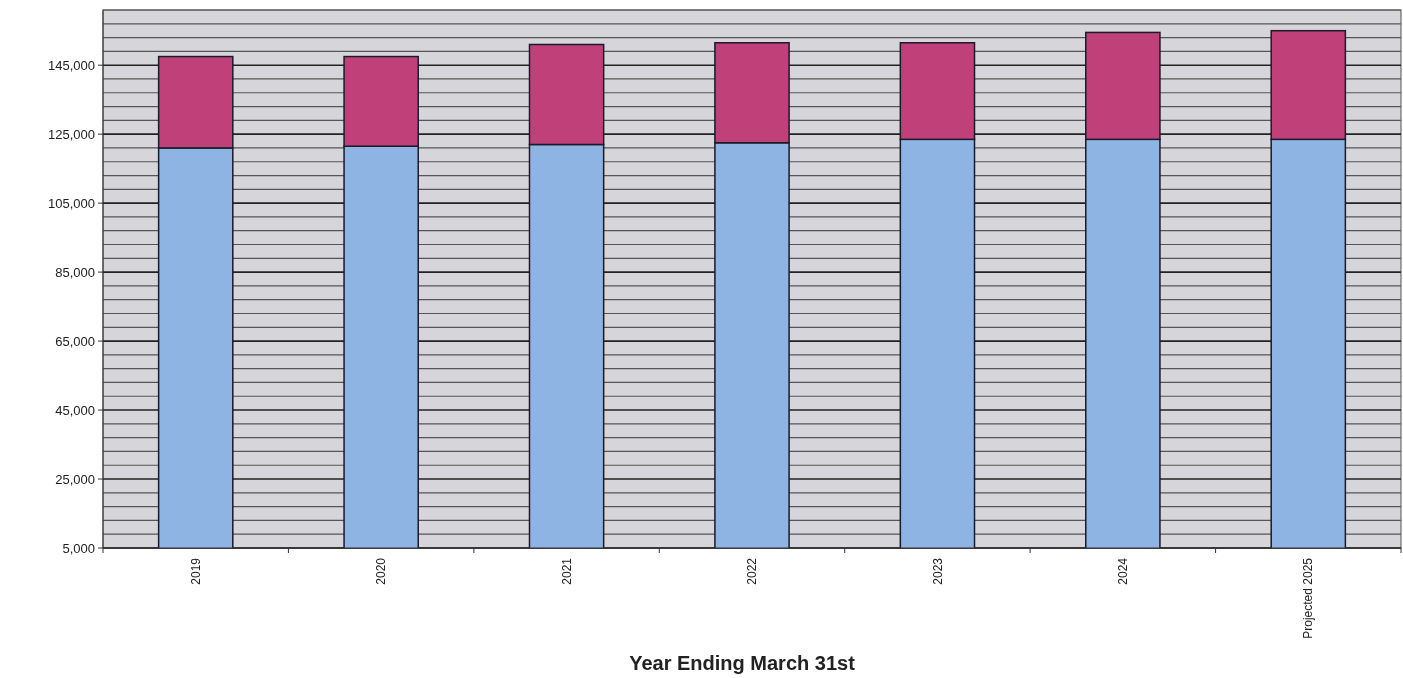  I want to click on y-tick-label: 65,000, so click(75, 341).